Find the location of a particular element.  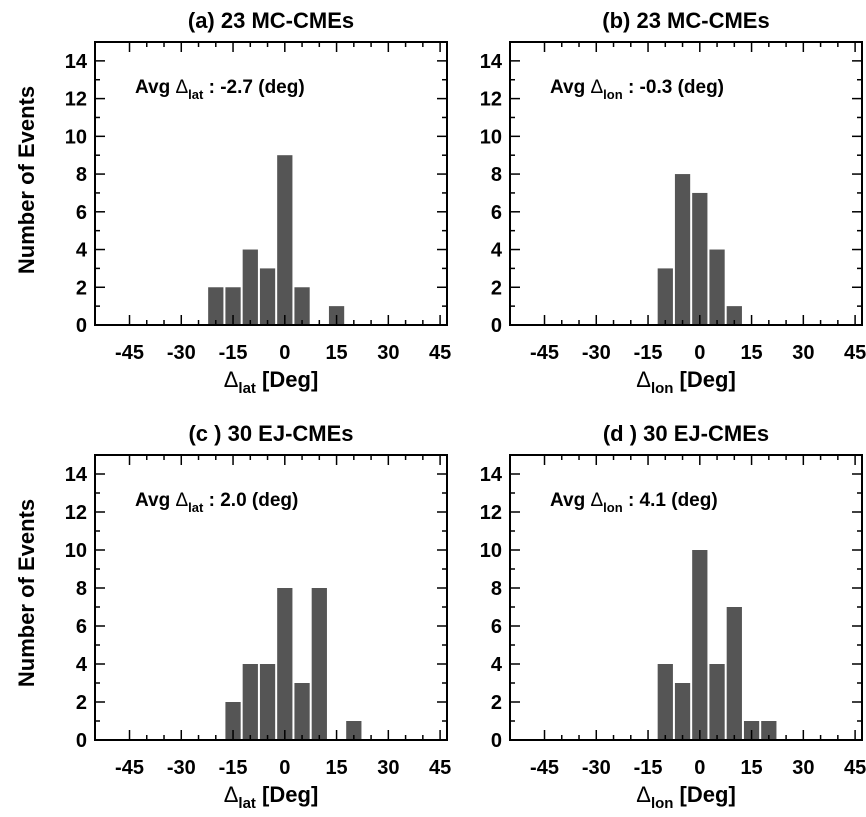

panel-title: (d ) 30 EJ-CMEs is located at coordinates (686, 433).